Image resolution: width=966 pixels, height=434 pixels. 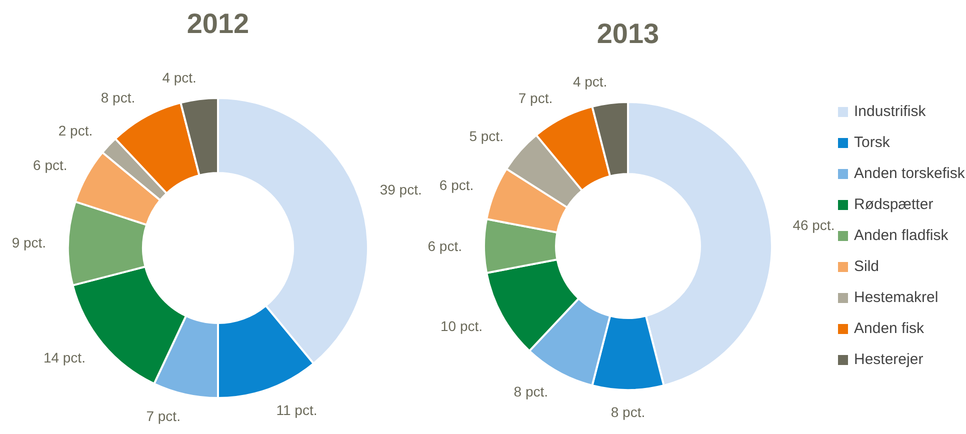 What do you see at coordinates (890, 112) in the screenshot?
I see `legend-label: Industrifisk` at bounding box center [890, 112].